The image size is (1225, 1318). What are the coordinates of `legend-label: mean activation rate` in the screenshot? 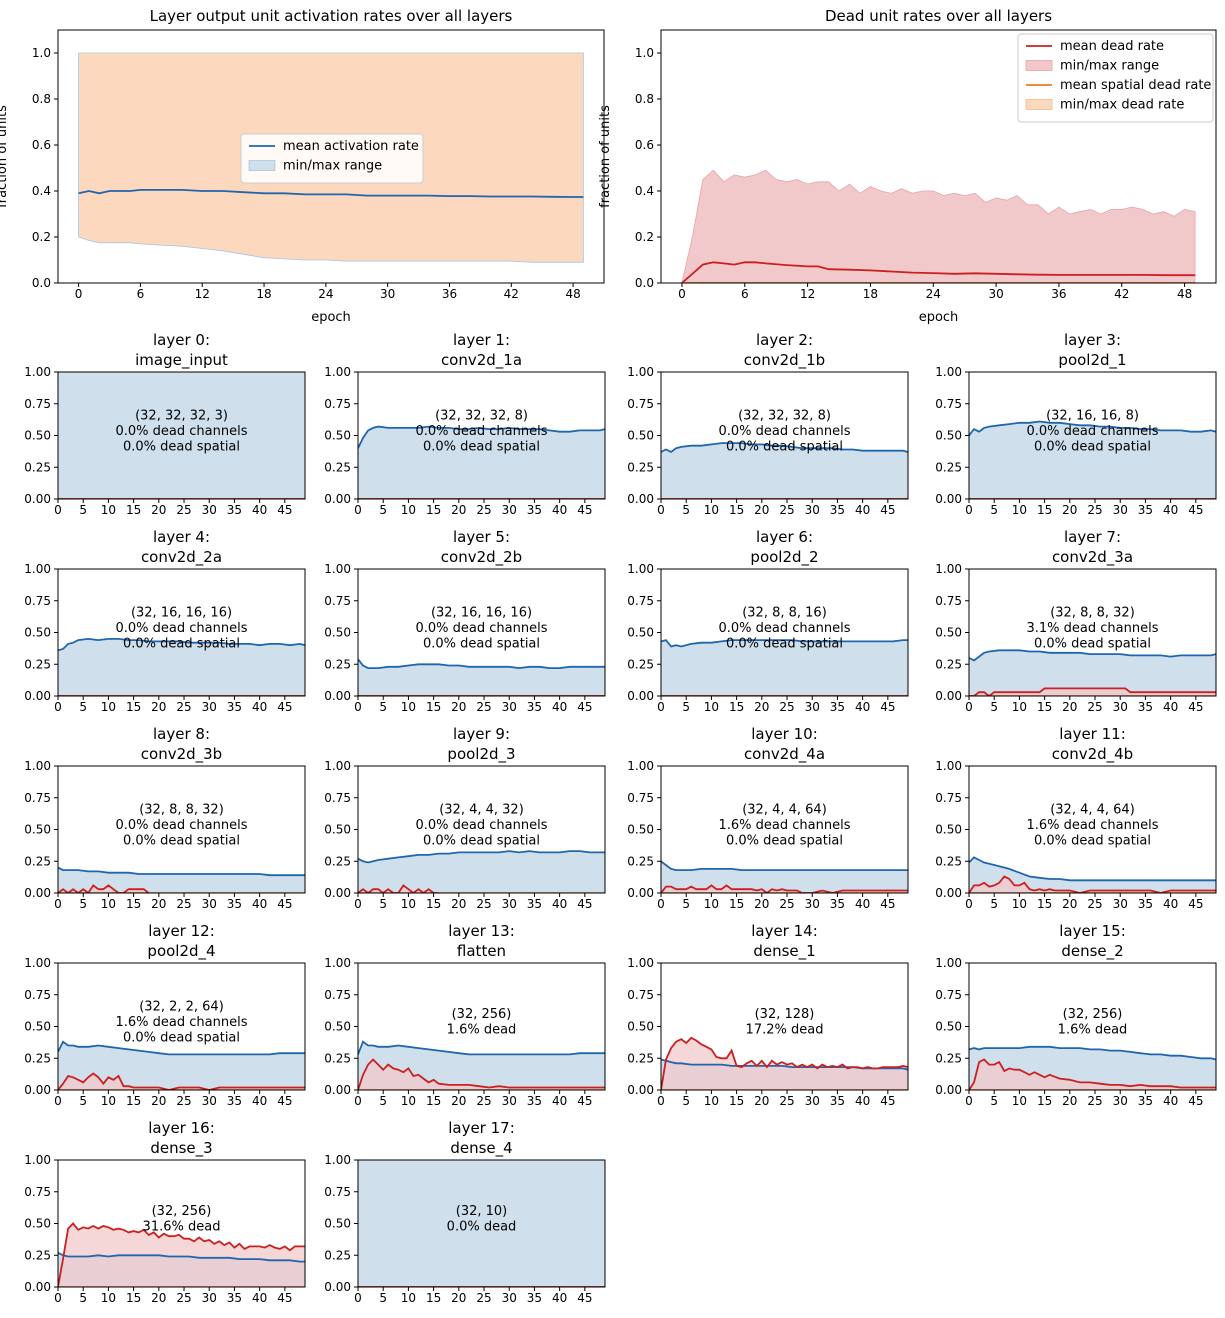 It's located at (351, 146).